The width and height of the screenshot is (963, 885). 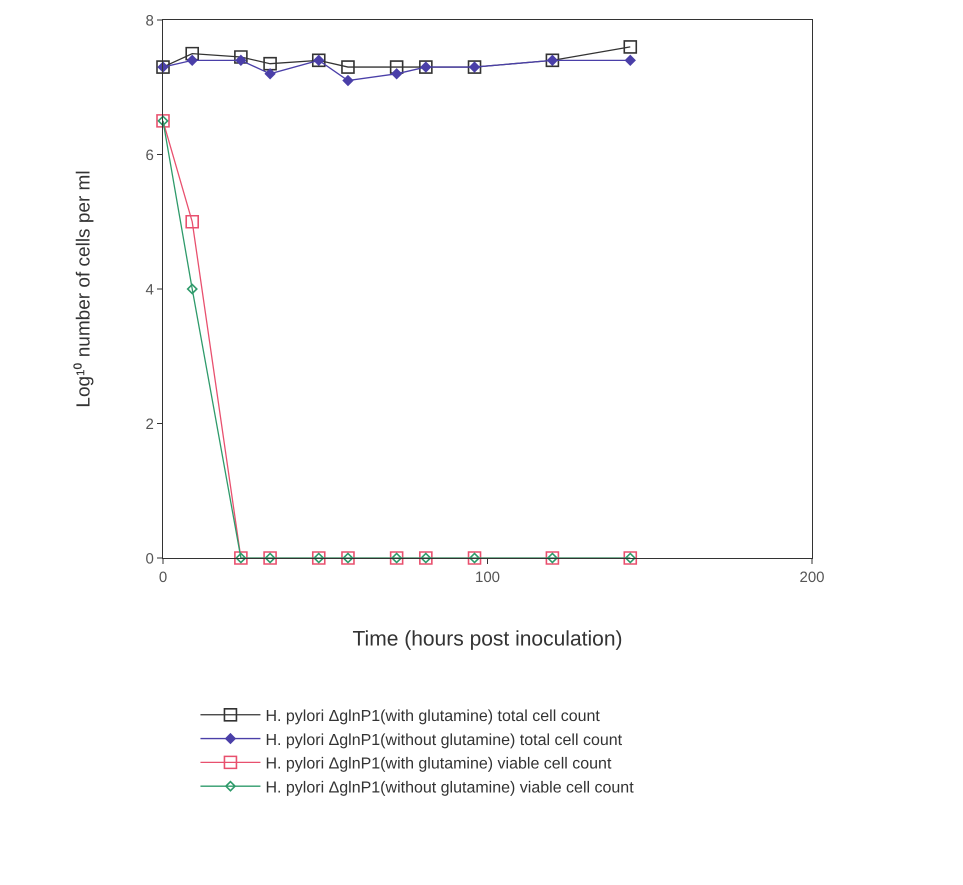 What do you see at coordinates (487, 577) in the screenshot?
I see `x-tick-label: 100` at bounding box center [487, 577].